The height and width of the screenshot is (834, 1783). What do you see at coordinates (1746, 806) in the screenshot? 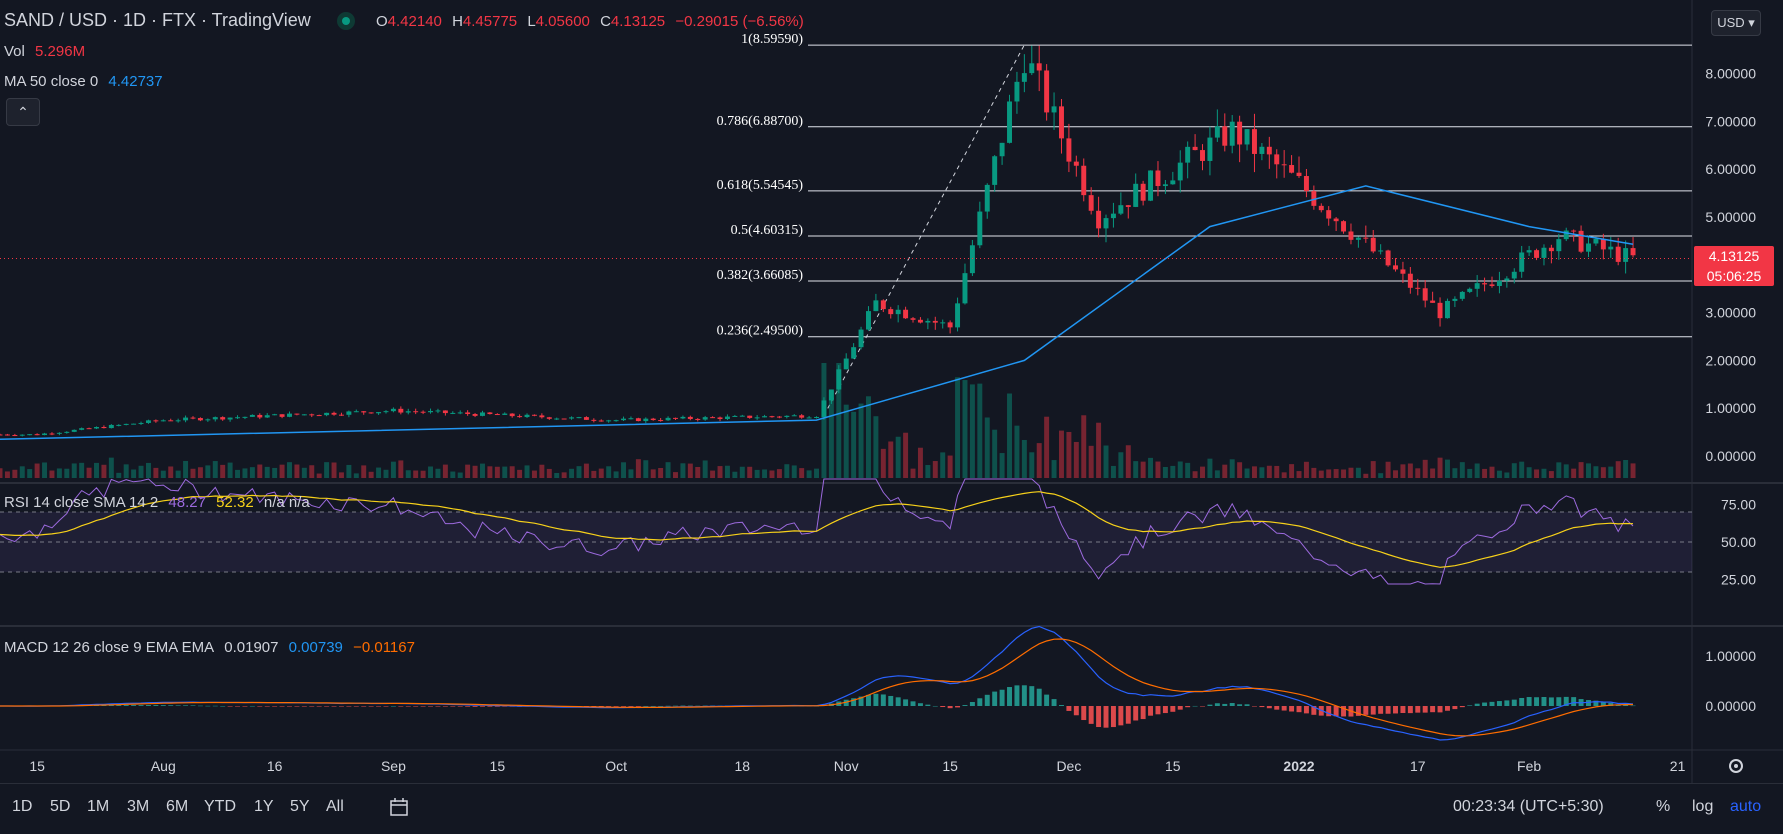
I see `auto-scale-toggle: auto` at bounding box center [1746, 806].